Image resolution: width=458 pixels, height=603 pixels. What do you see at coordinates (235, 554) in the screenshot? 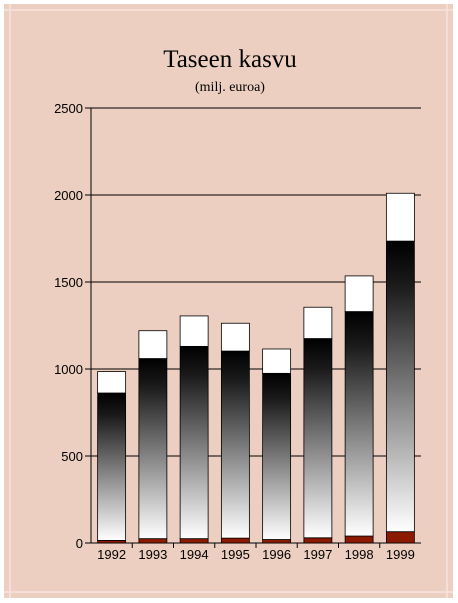
I see `x-tick-label: 1995` at bounding box center [235, 554].